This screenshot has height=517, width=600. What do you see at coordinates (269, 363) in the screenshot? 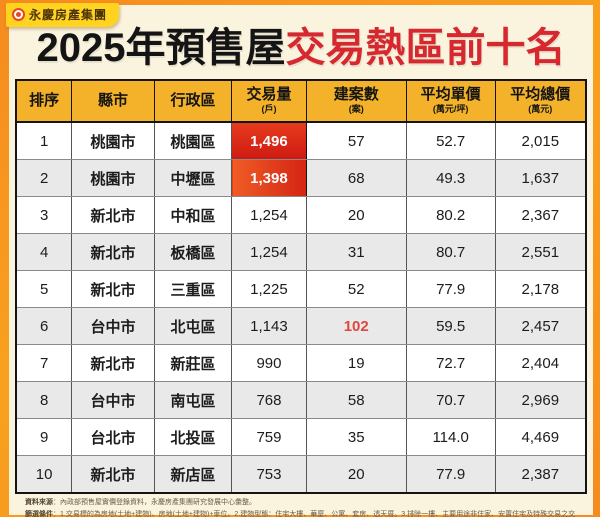
I see `cell-volume: 990` at bounding box center [269, 363].